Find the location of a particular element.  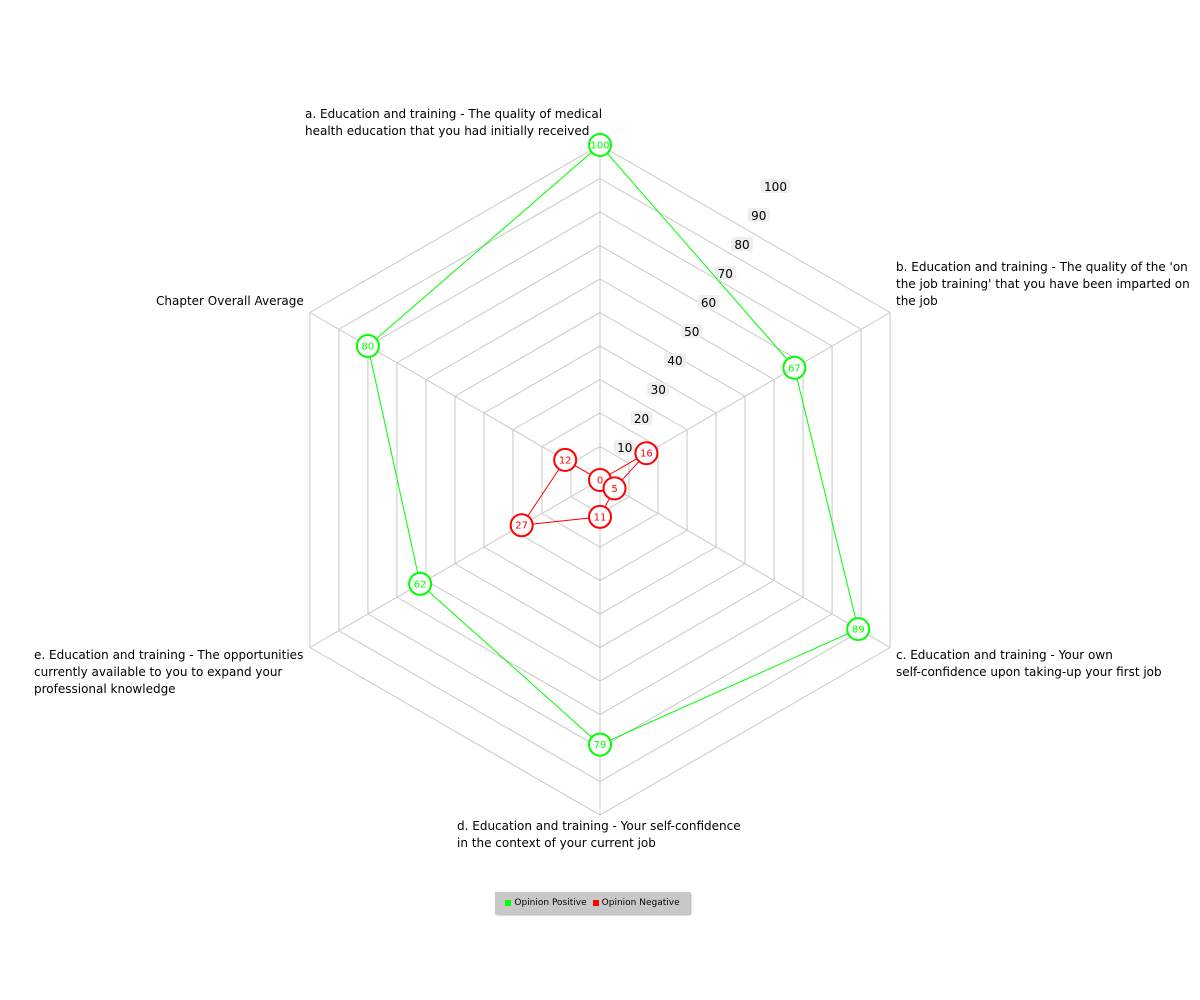

tick-label-40: 40 is located at coordinates (675, 360).